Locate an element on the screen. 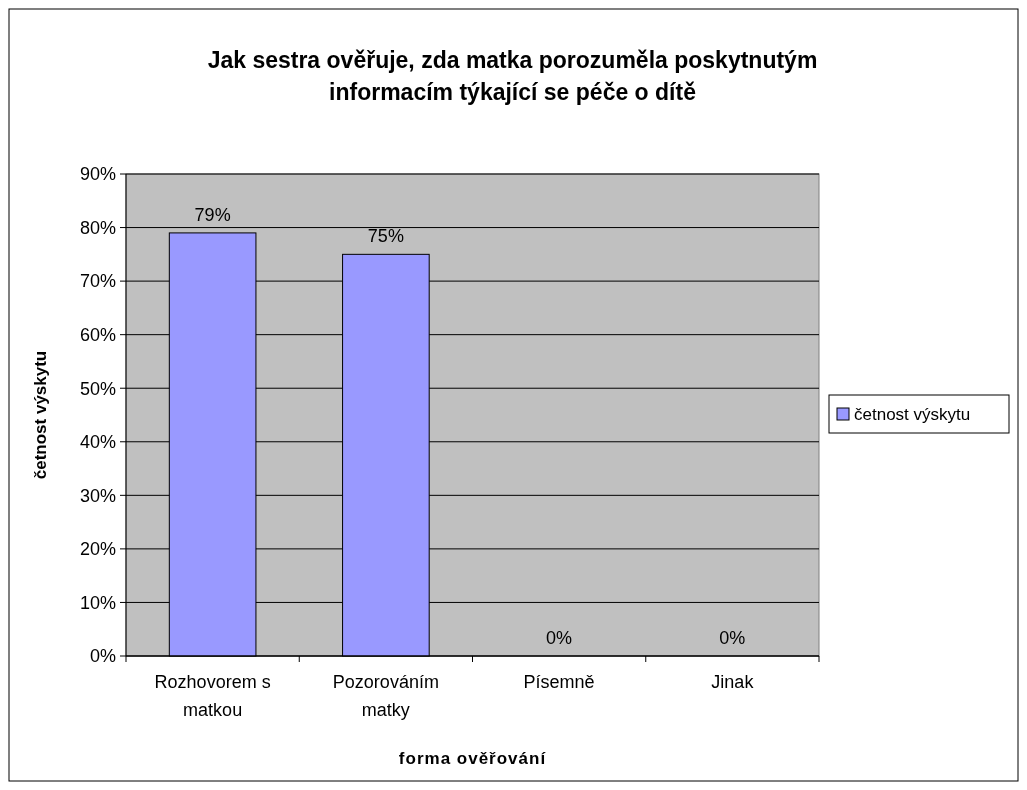  legend-label: četnost výskytu is located at coordinates (912, 414).